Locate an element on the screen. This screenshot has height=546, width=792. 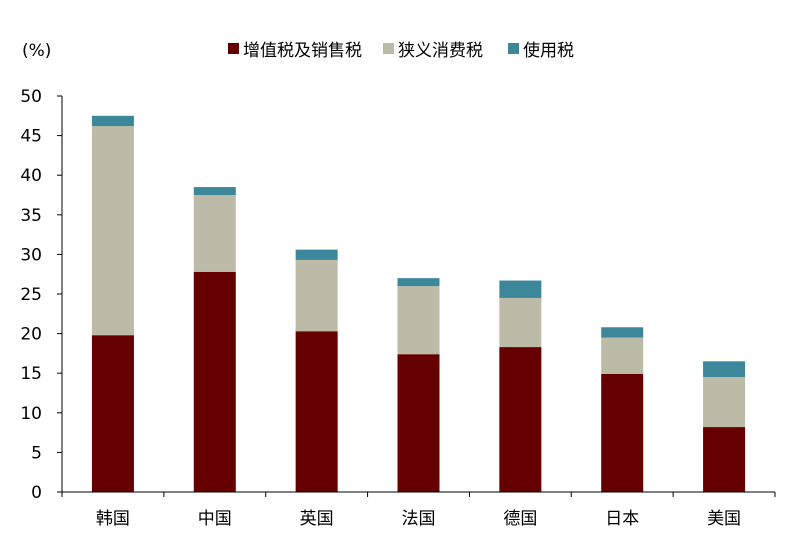
y-tick-label: 5 is located at coordinates (36, 453).